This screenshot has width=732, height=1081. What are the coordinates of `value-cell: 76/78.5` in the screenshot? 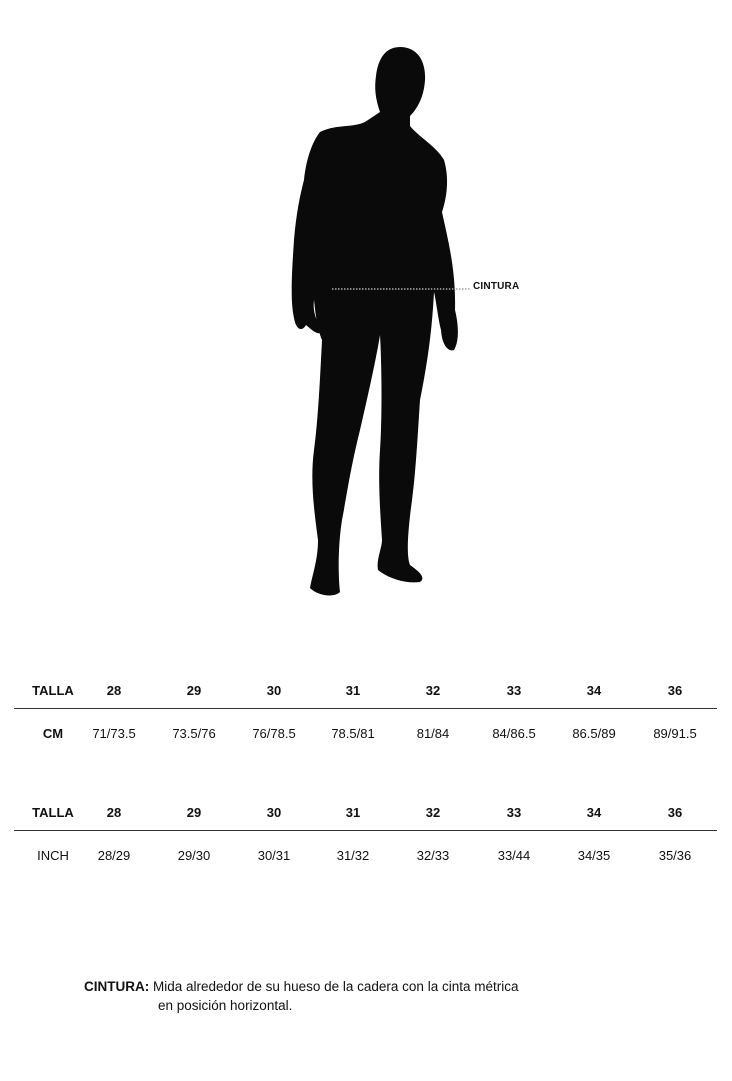 It's located at (274, 733).